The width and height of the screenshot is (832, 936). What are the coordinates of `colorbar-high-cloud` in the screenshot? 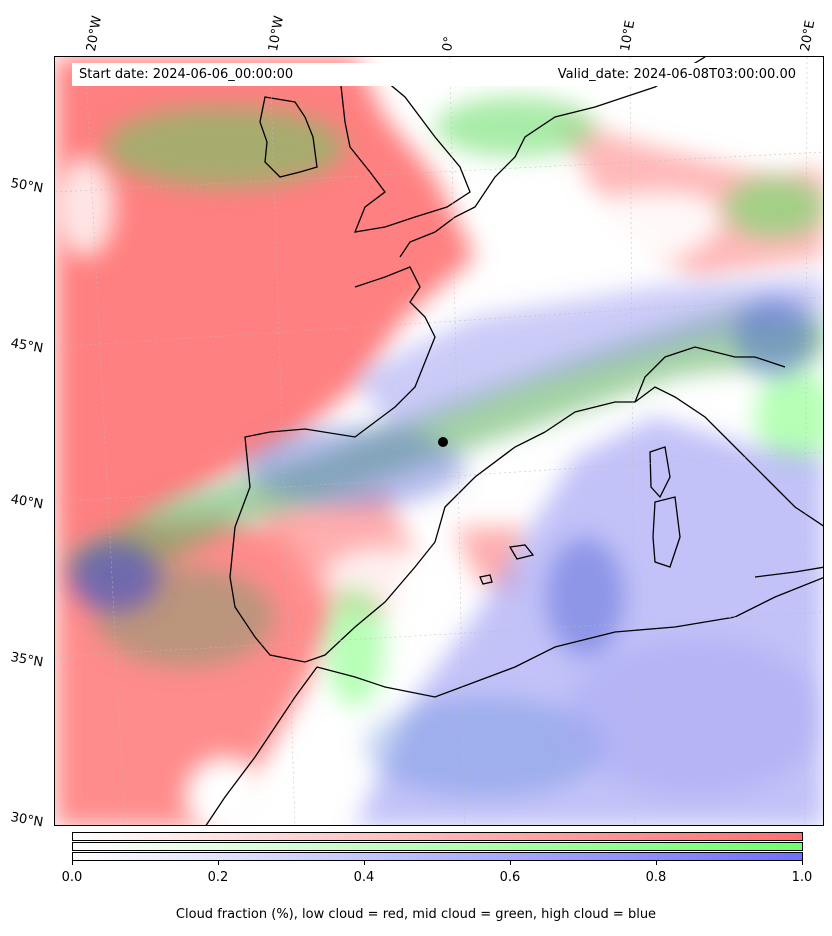 It's located at (437, 856).